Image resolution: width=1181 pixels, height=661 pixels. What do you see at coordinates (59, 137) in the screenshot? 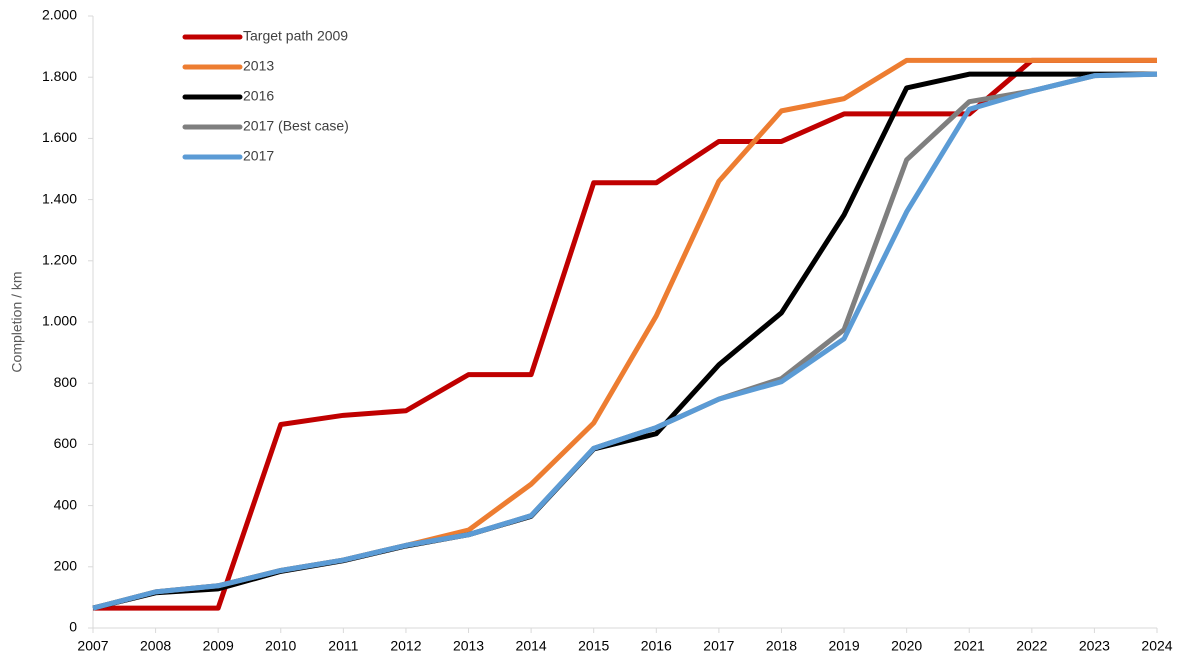
I see `y-tick-label: 1.600` at bounding box center [59, 137].